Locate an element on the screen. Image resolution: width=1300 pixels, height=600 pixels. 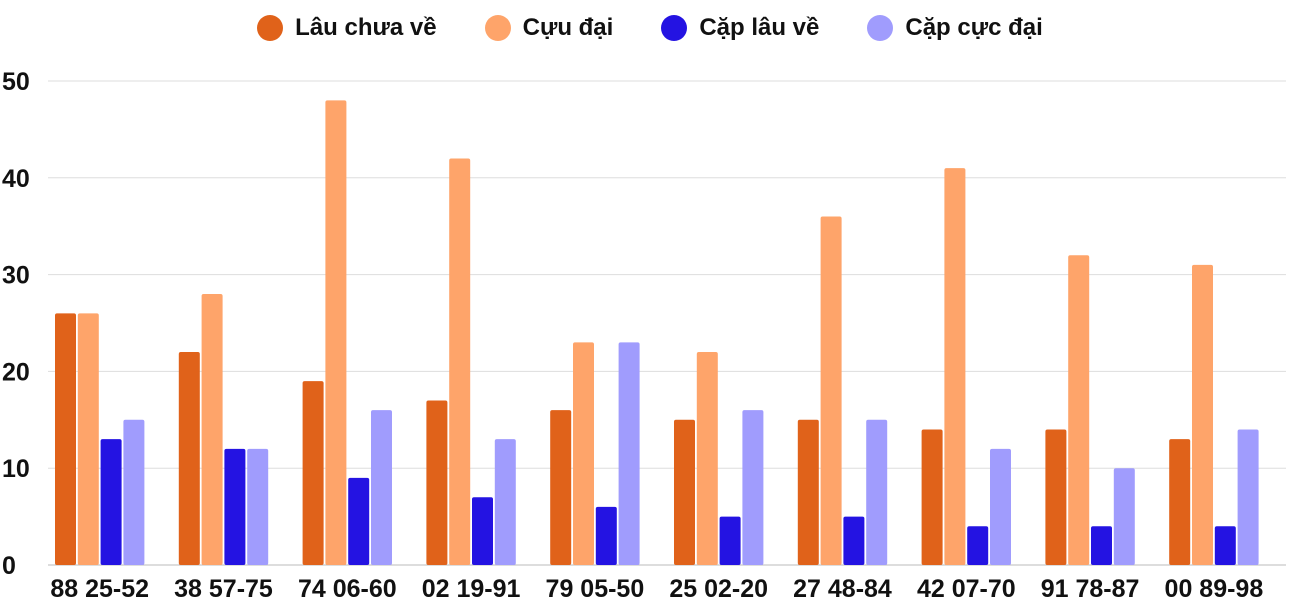
legend-swatch-cap-cuc-dai is located at coordinates (880, 28).